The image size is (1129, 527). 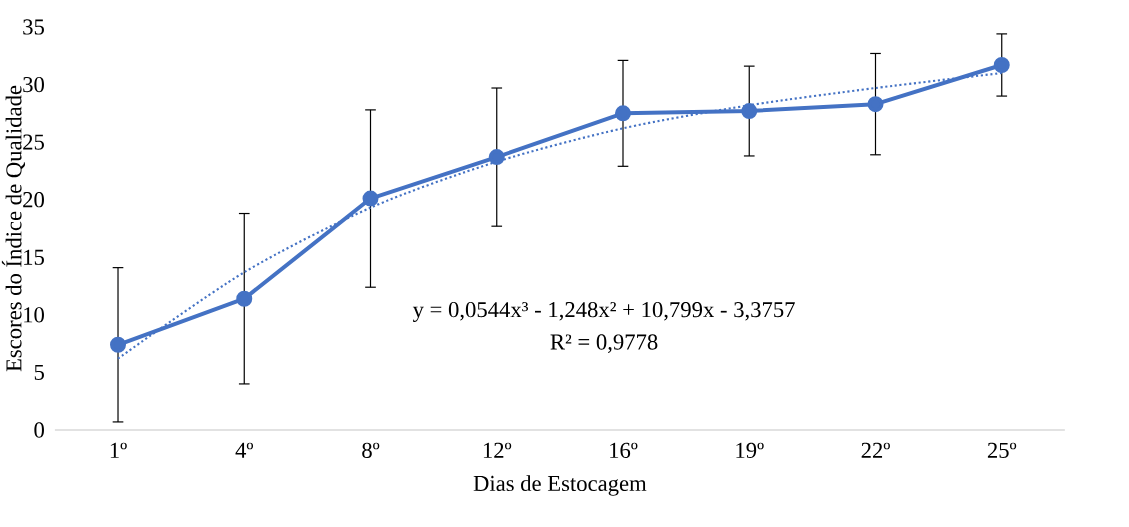 I want to click on x-tick-label: 22º, so click(x=875, y=450).